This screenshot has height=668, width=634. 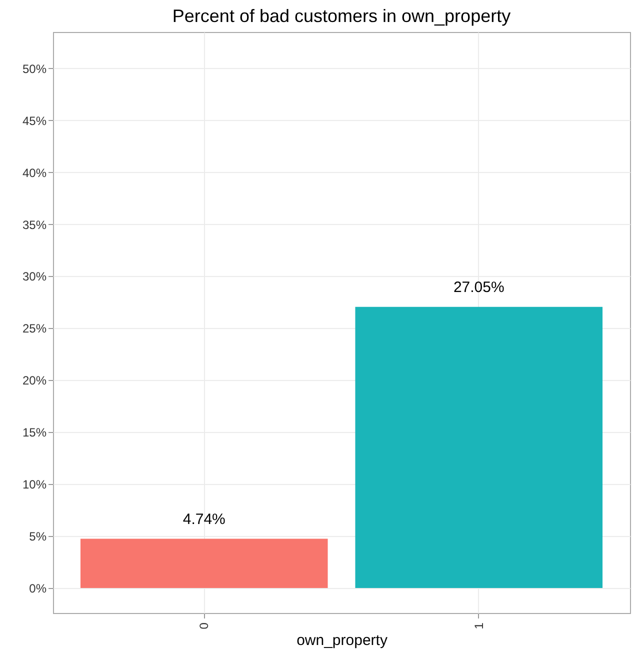 What do you see at coordinates (38, 537) in the screenshot?
I see `y-tick-label: 5%` at bounding box center [38, 537].